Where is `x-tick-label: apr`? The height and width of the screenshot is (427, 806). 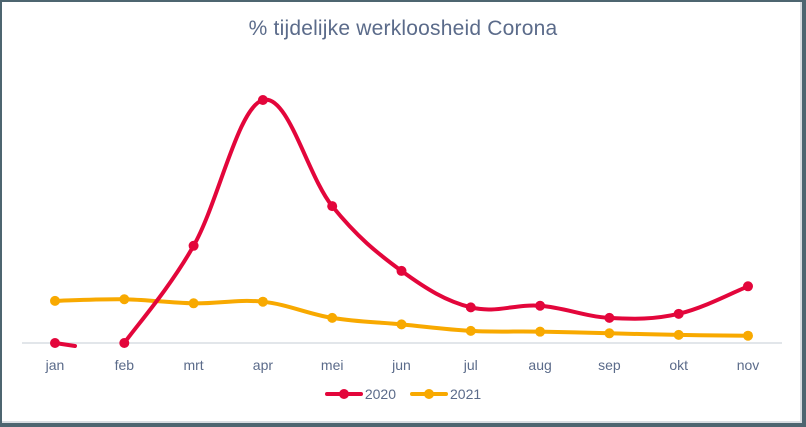
x-tick-label: apr is located at coordinates (263, 365).